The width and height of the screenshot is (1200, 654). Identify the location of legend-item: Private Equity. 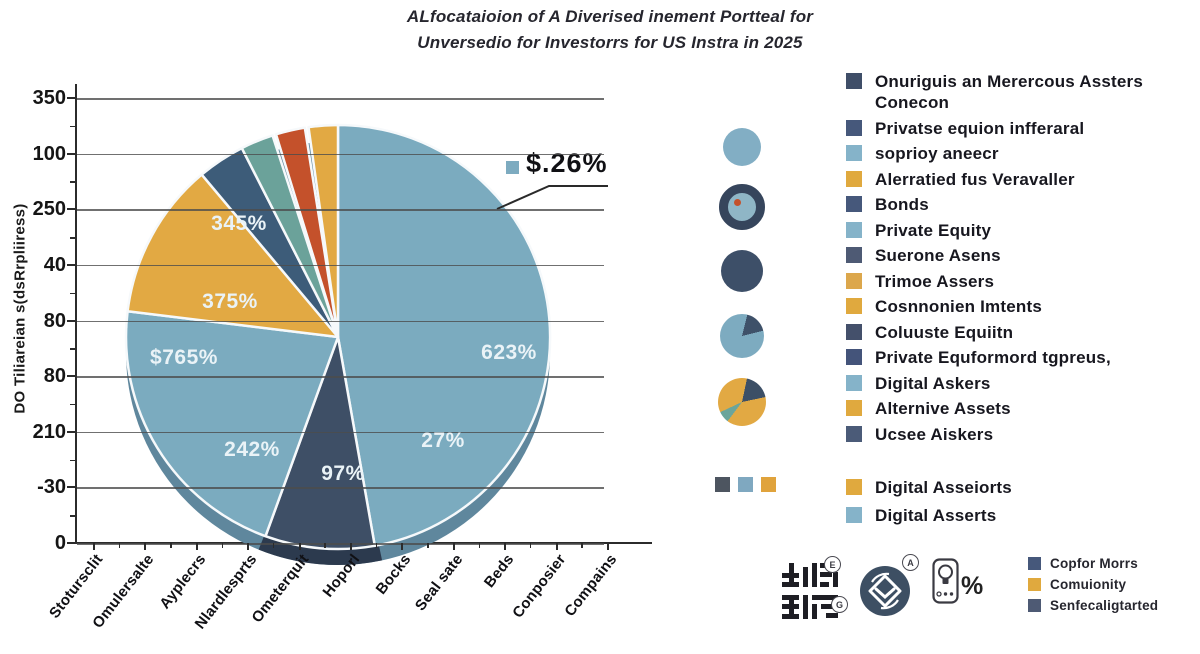
(1021, 230).